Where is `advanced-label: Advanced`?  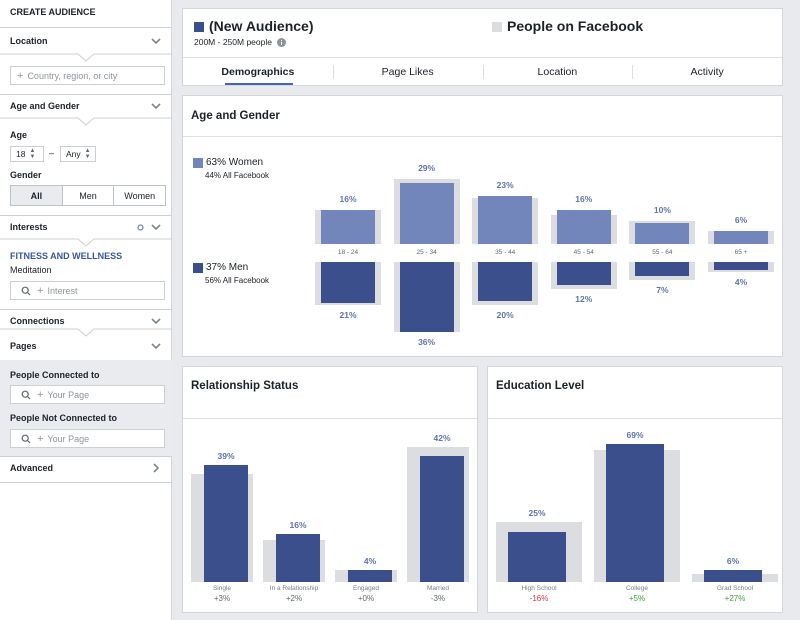 advanced-label: Advanced is located at coordinates (32, 468).